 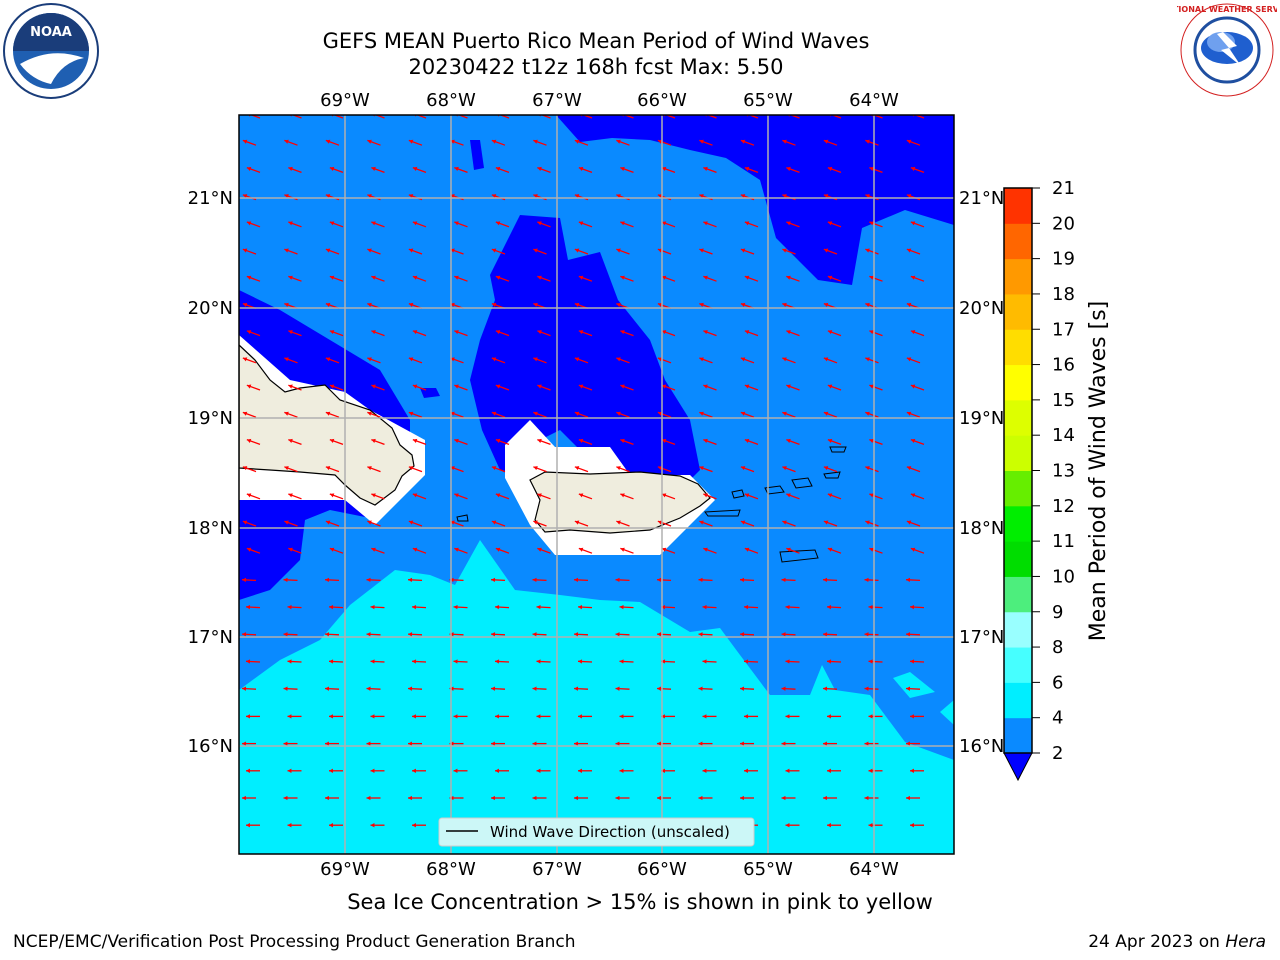 I want to click on lon-label: 68°W, so click(x=451, y=869).